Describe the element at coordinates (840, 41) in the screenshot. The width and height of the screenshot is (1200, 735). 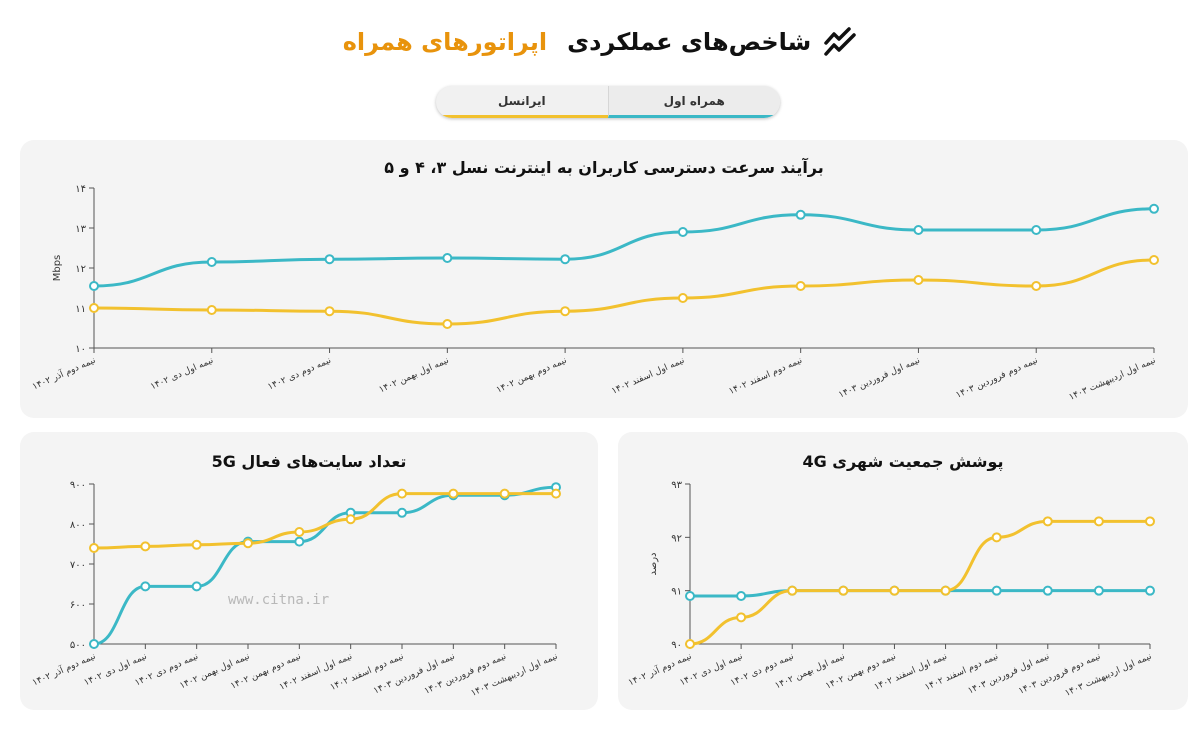
I see `trend-lines-icon` at that location.